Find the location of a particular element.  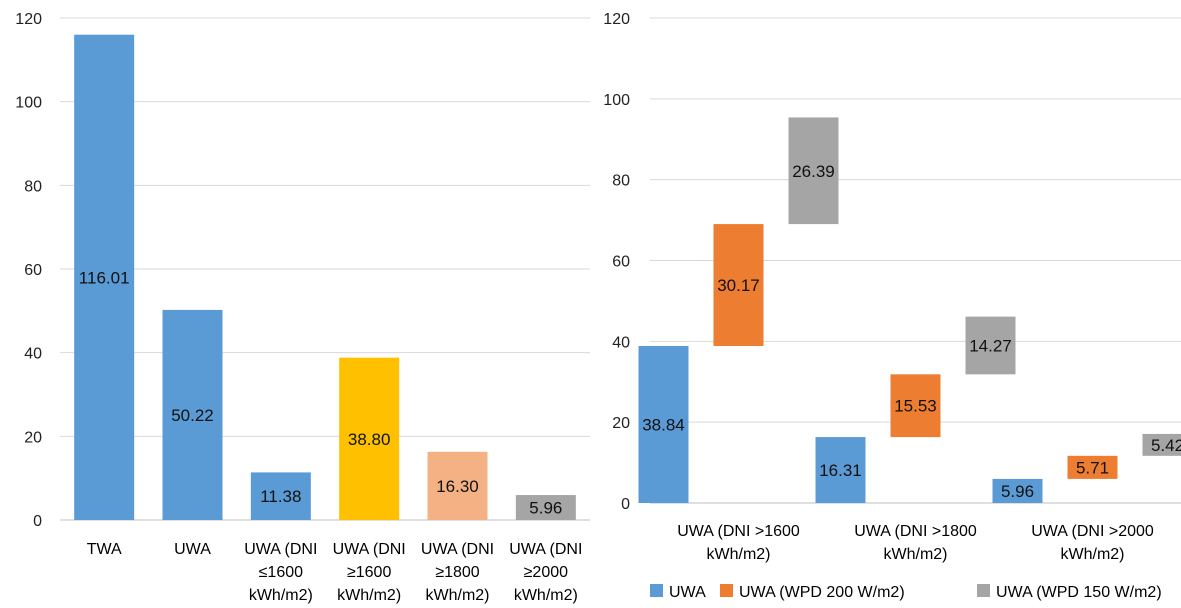

data-label: 38.80 is located at coordinates (369, 439).